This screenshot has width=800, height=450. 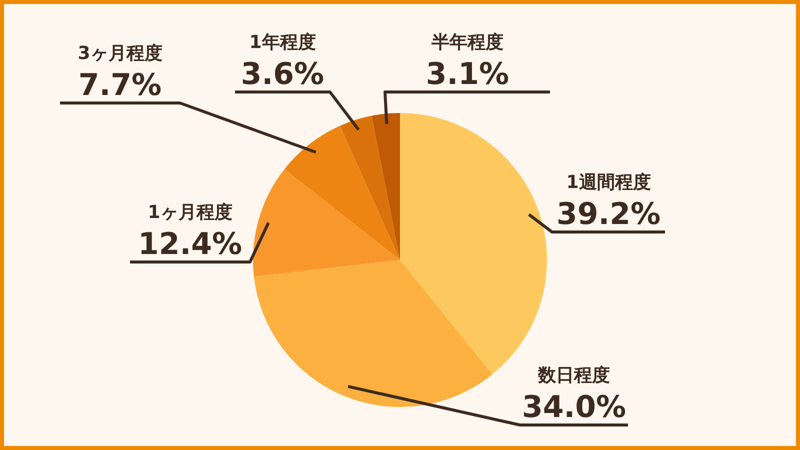 I want to click on slice-label: 1ヶ月程度, so click(x=190, y=212).